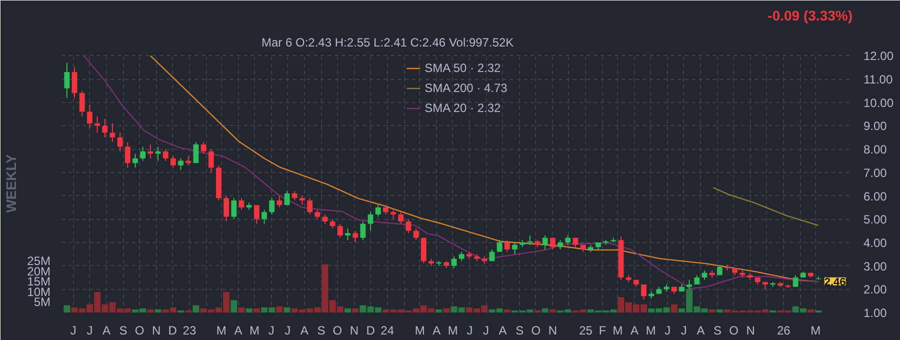 The image size is (900, 340). I want to click on y-tick-label: 10.00, so click(879, 103).